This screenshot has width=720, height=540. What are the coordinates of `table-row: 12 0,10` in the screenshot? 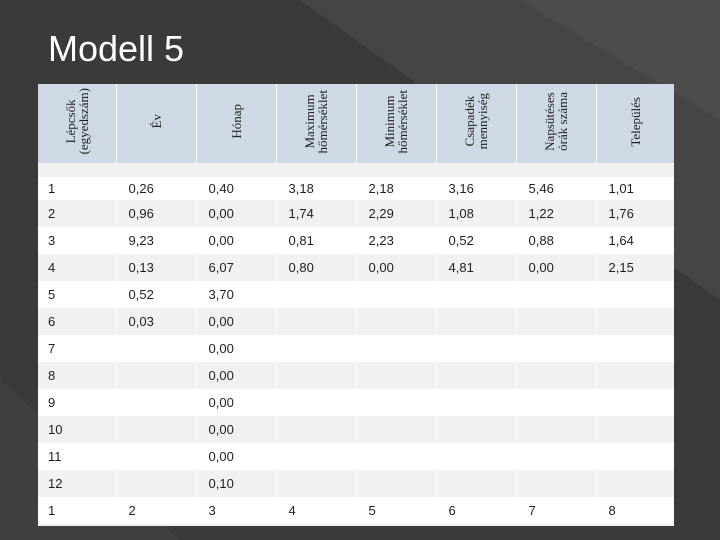 It's located at (356, 483).